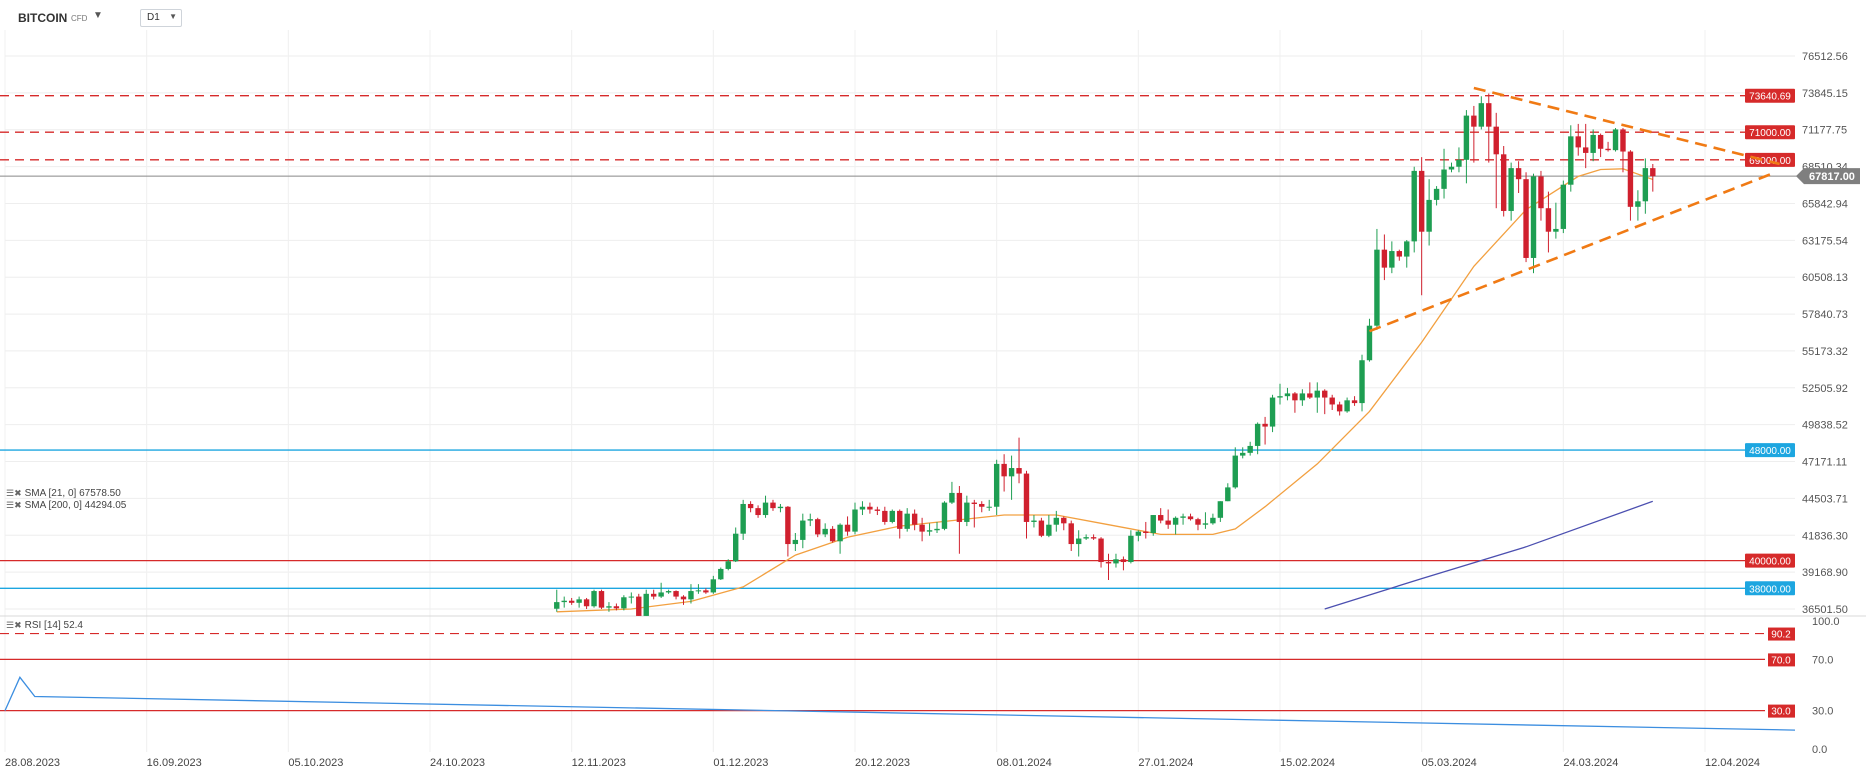 This screenshot has height=779, width=1866. Describe the element at coordinates (1626, 126) in the screenshot. I see `triangle-upper-line` at that location.